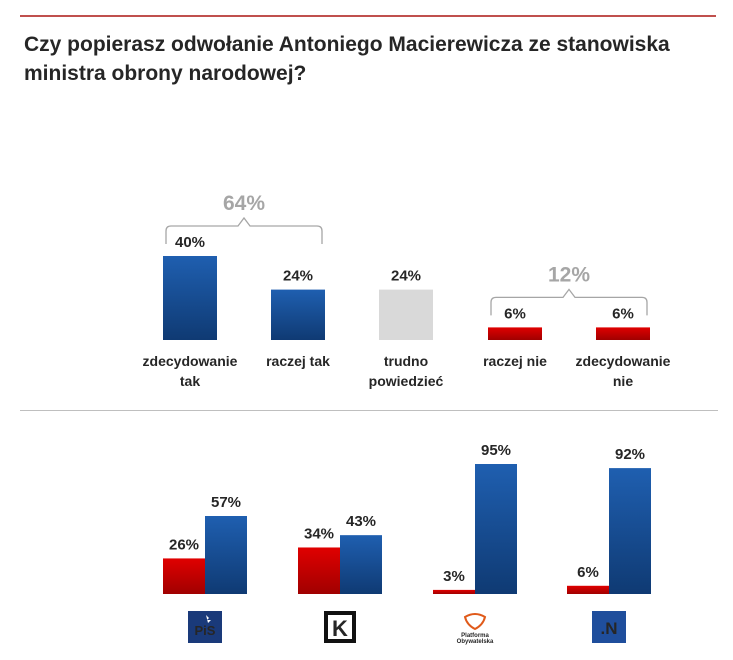  What do you see at coordinates (319, 533) in the screenshot?
I see `value-label-nie-1: 34%` at bounding box center [319, 533].